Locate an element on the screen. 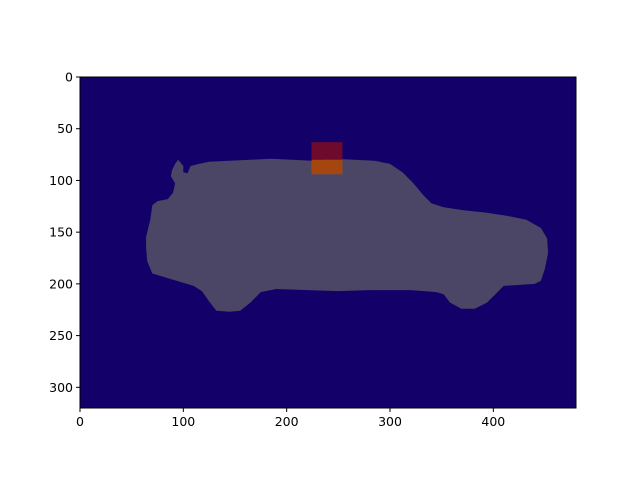  y-tick-label: 100 is located at coordinates (61, 180).